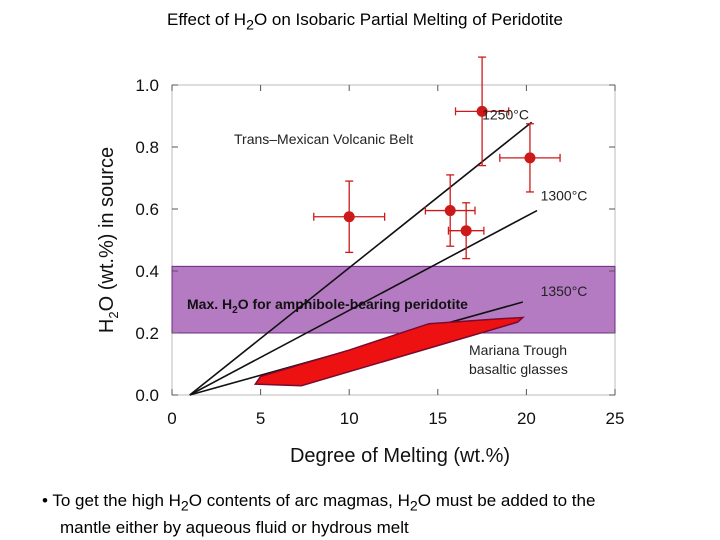 The width and height of the screenshot is (720, 540). I want to click on x-axis-label: Degree of Melting (wt.%), so click(400, 456).